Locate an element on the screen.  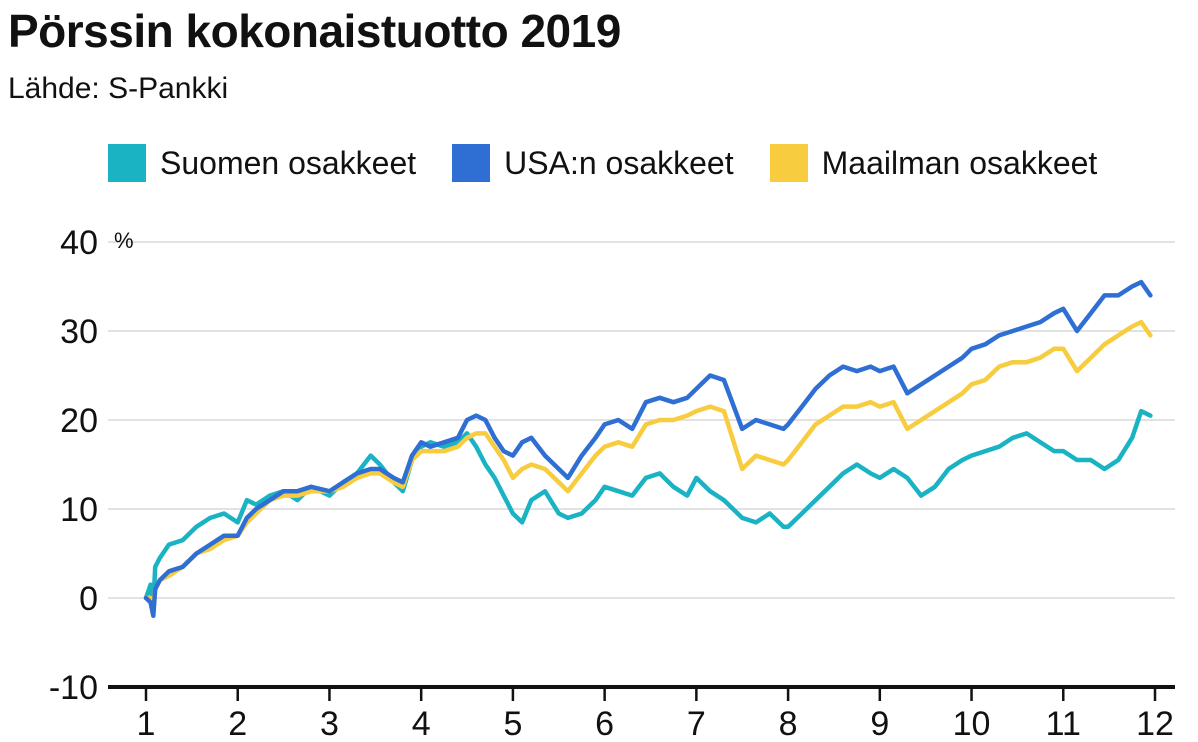
legend-item-usa: USA:n osakkeet is located at coordinates (593, 163).